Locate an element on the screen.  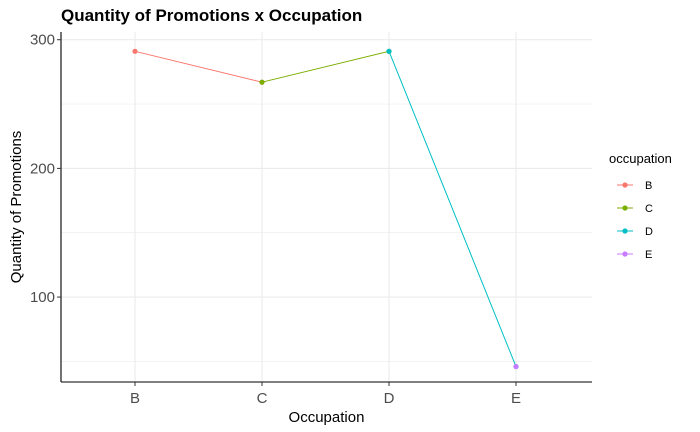
x-tick-label: C is located at coordinates (262, 398).